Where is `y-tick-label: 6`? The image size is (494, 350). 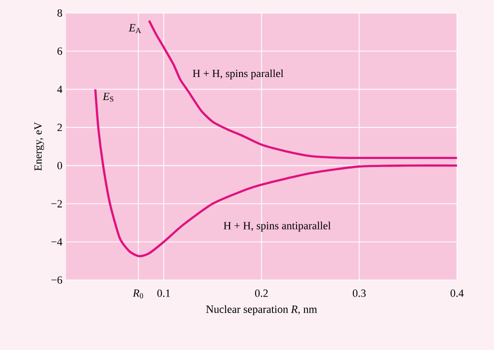
y-tick-label: 6 is located at coordinates (59, 51).